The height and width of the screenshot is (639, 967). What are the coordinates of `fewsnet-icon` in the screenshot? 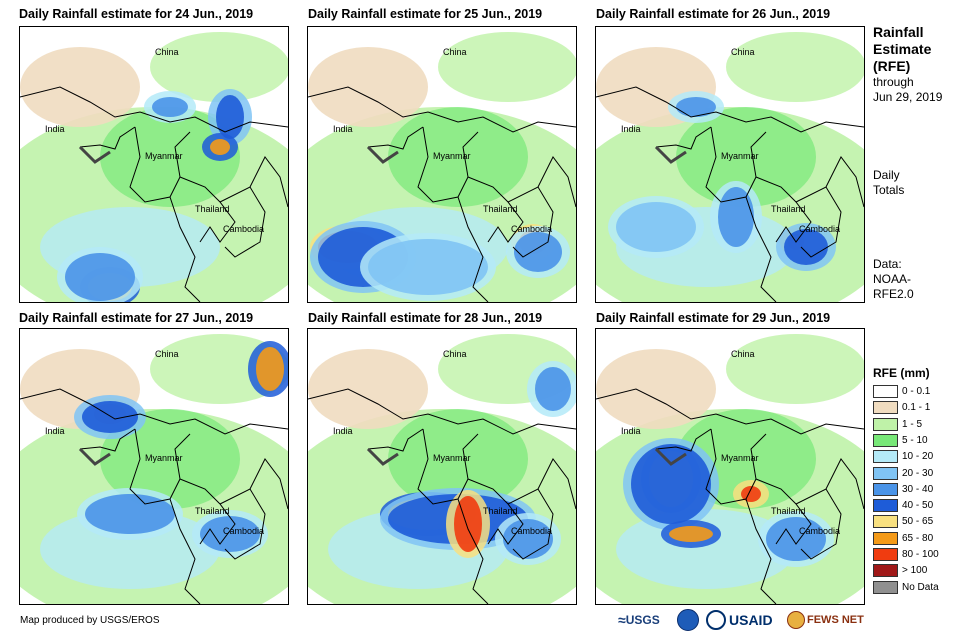 It's located at (796, 620).